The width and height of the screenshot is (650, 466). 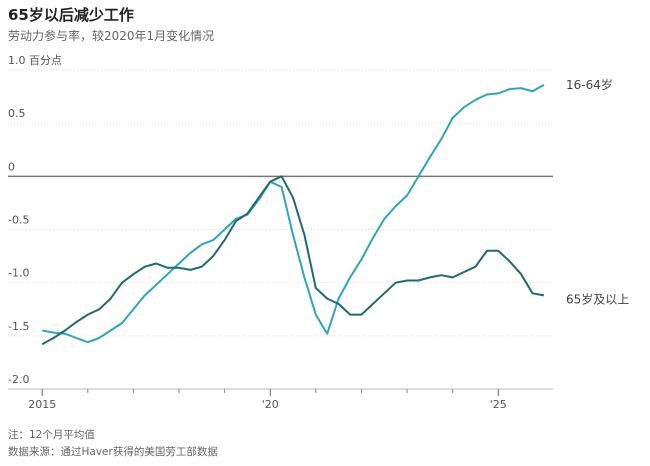 I want to click on x-tick-label: '25, so click(x=498, y=404).